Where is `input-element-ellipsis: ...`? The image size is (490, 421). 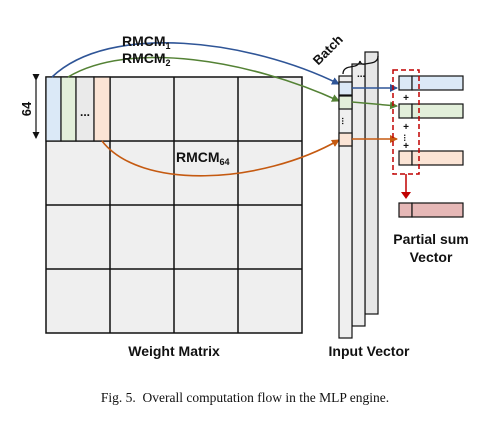
input-element-ellipsis: ... is located at coordinates (345, 121).